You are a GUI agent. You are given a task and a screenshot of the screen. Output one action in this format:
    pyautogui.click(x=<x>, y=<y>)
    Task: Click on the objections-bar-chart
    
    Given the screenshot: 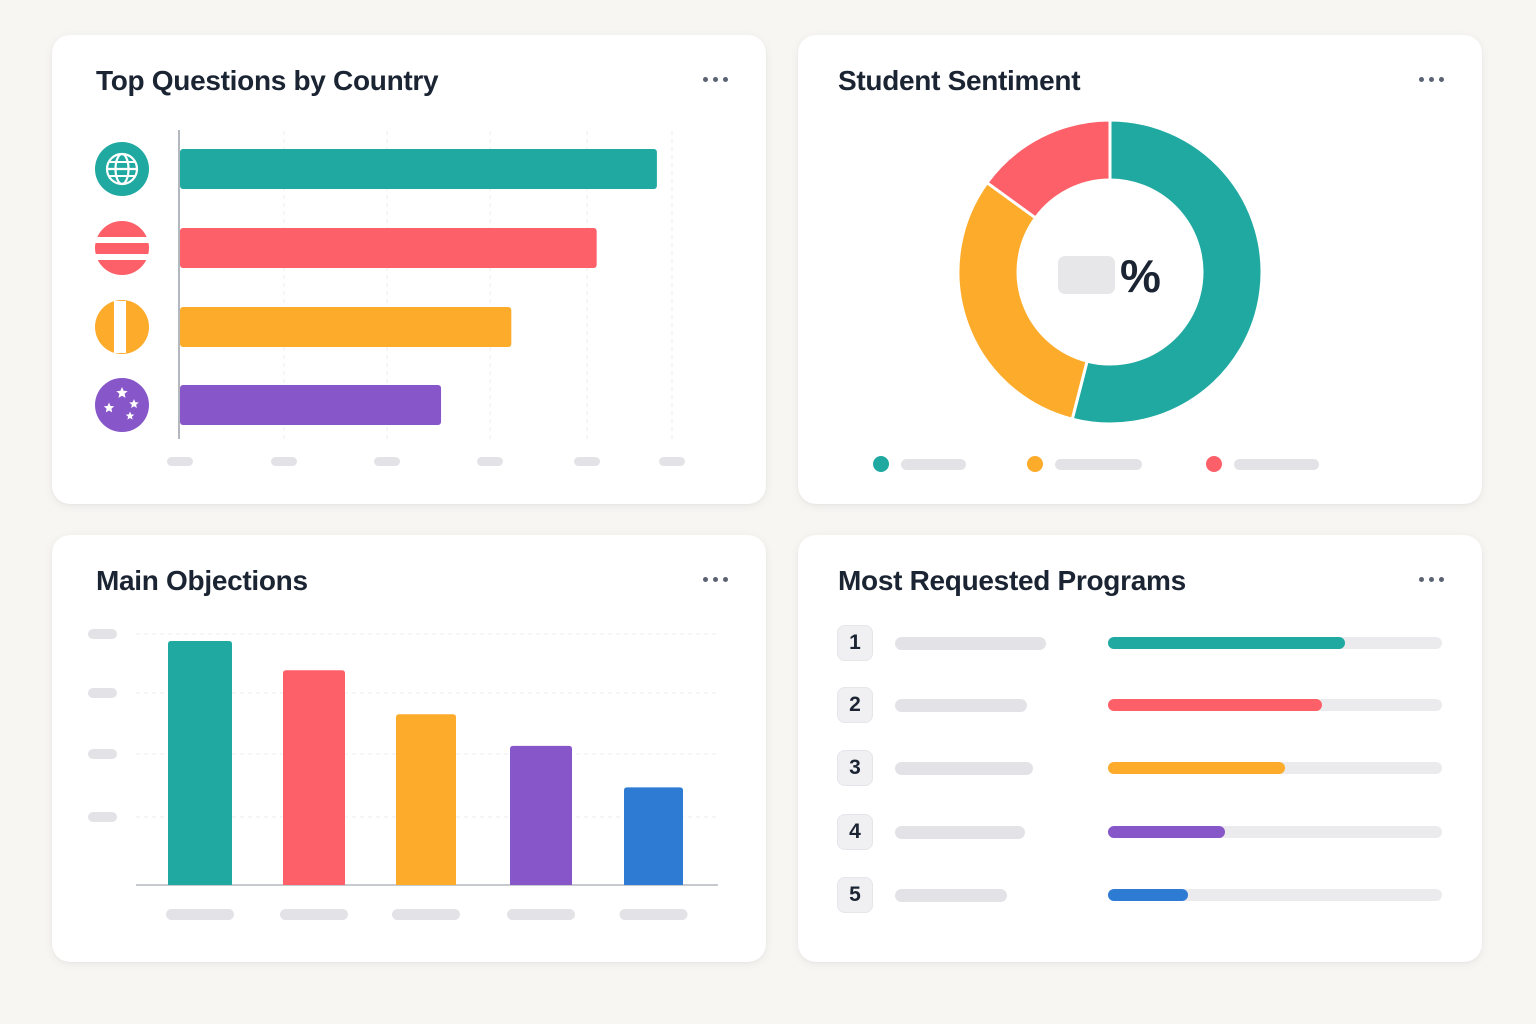 What is the action you would take?
    pyautogui.click(x=403, y=774)
    